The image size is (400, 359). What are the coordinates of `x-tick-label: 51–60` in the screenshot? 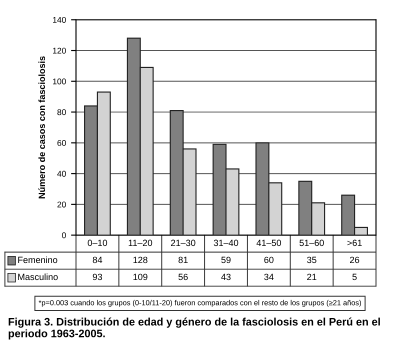 It's located at (312, 243).